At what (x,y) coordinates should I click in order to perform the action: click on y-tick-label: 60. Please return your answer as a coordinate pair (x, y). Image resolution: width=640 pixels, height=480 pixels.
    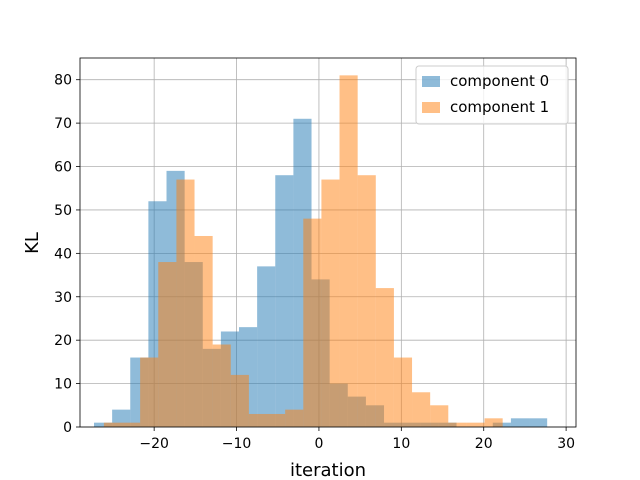
    Looking at the image, I should click on (63, 168).